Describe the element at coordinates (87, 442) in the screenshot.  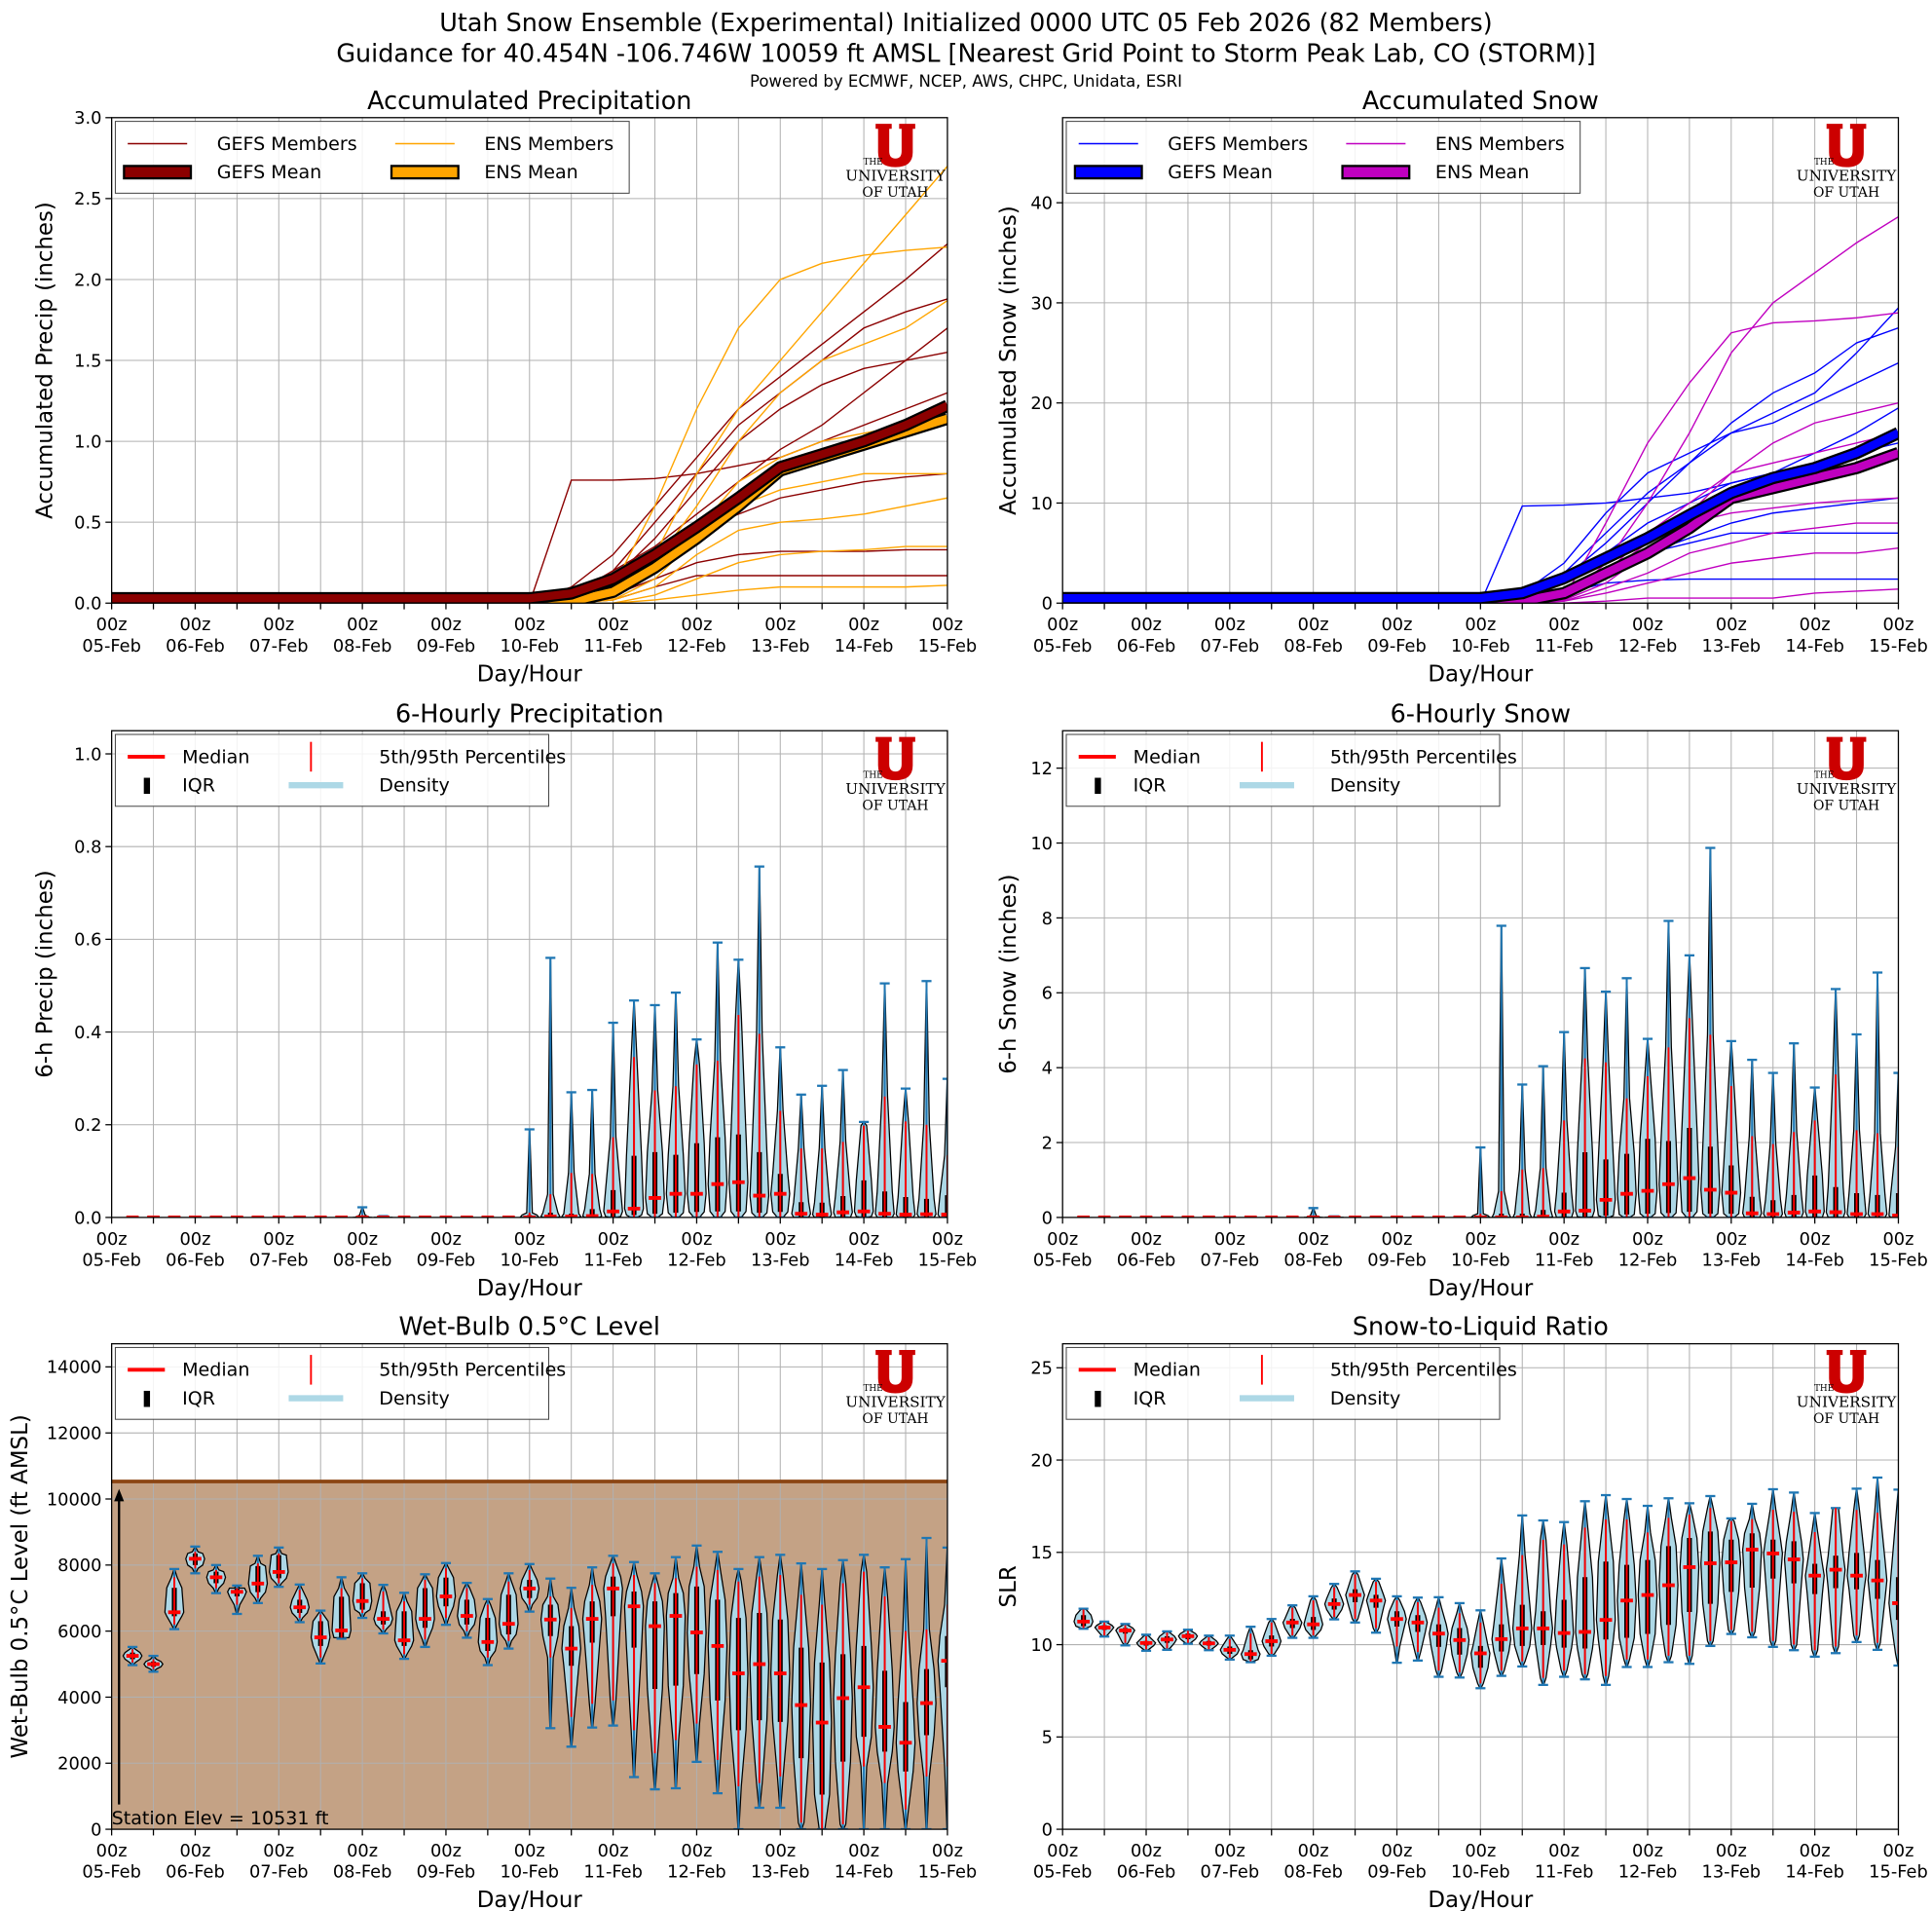
I see `y-tick-label: 1.0` at that location.